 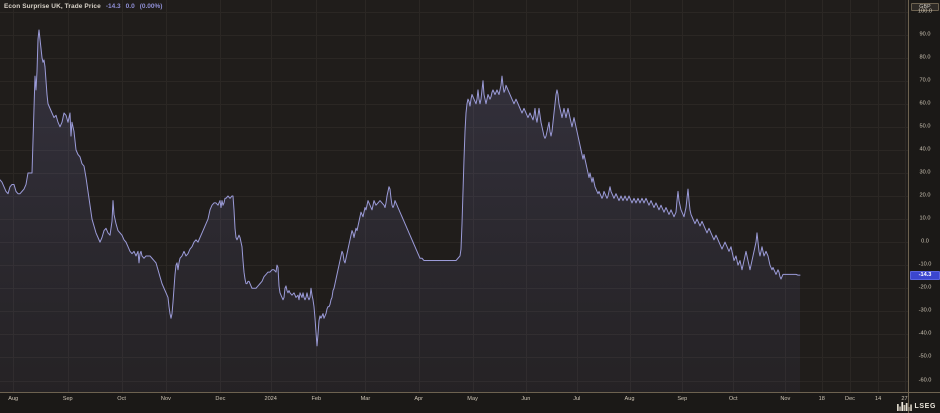 What do you see at coordinates (925, 218) in the screenshot?
I see `price-axis-tick: 10.0` at bounding box center [925, 218].